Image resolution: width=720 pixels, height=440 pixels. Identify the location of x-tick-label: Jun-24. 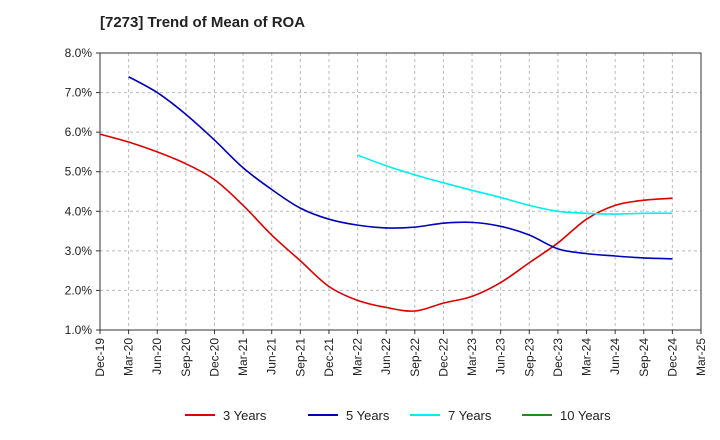
(615, 356).